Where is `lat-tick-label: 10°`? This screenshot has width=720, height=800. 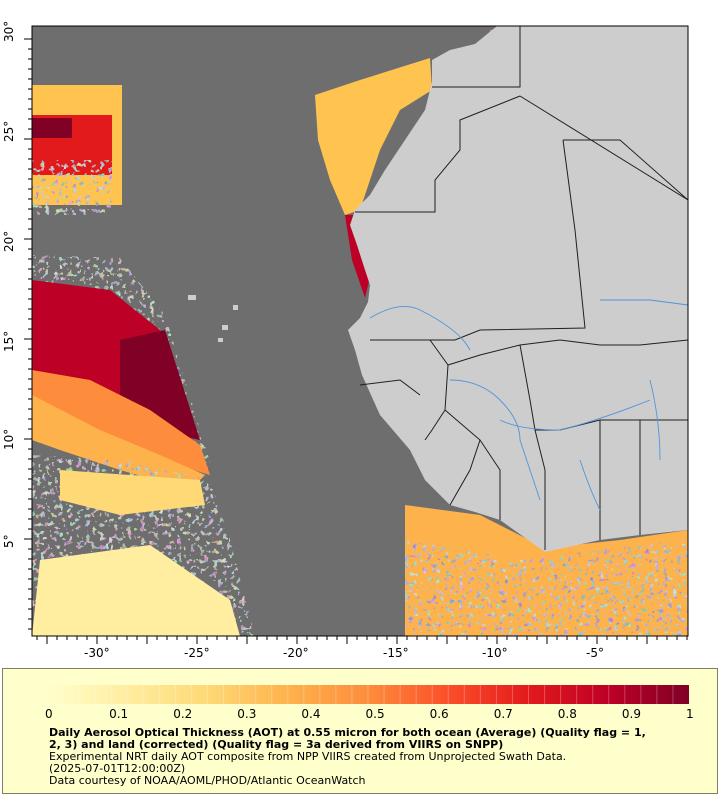 lat-tick-label: 10° is located at coordinates (9, 439).